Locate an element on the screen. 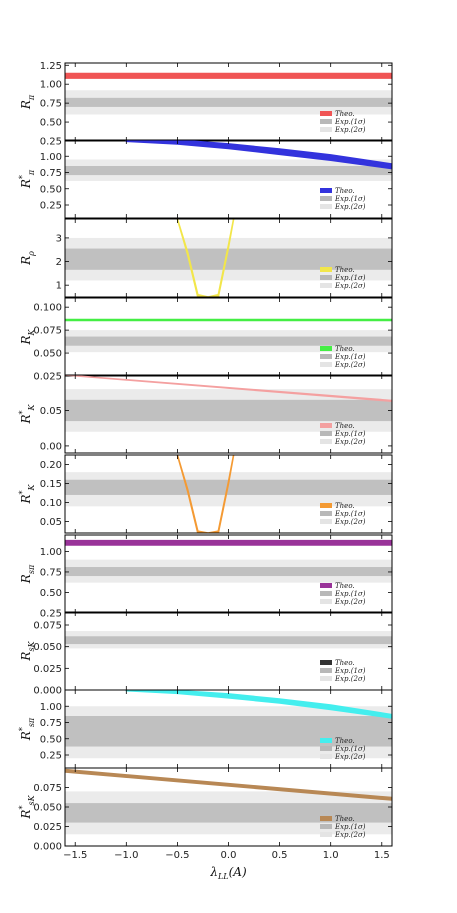 The image size is (457, 913). y-axis-label: R*sK is located at coordinates (27, 806).